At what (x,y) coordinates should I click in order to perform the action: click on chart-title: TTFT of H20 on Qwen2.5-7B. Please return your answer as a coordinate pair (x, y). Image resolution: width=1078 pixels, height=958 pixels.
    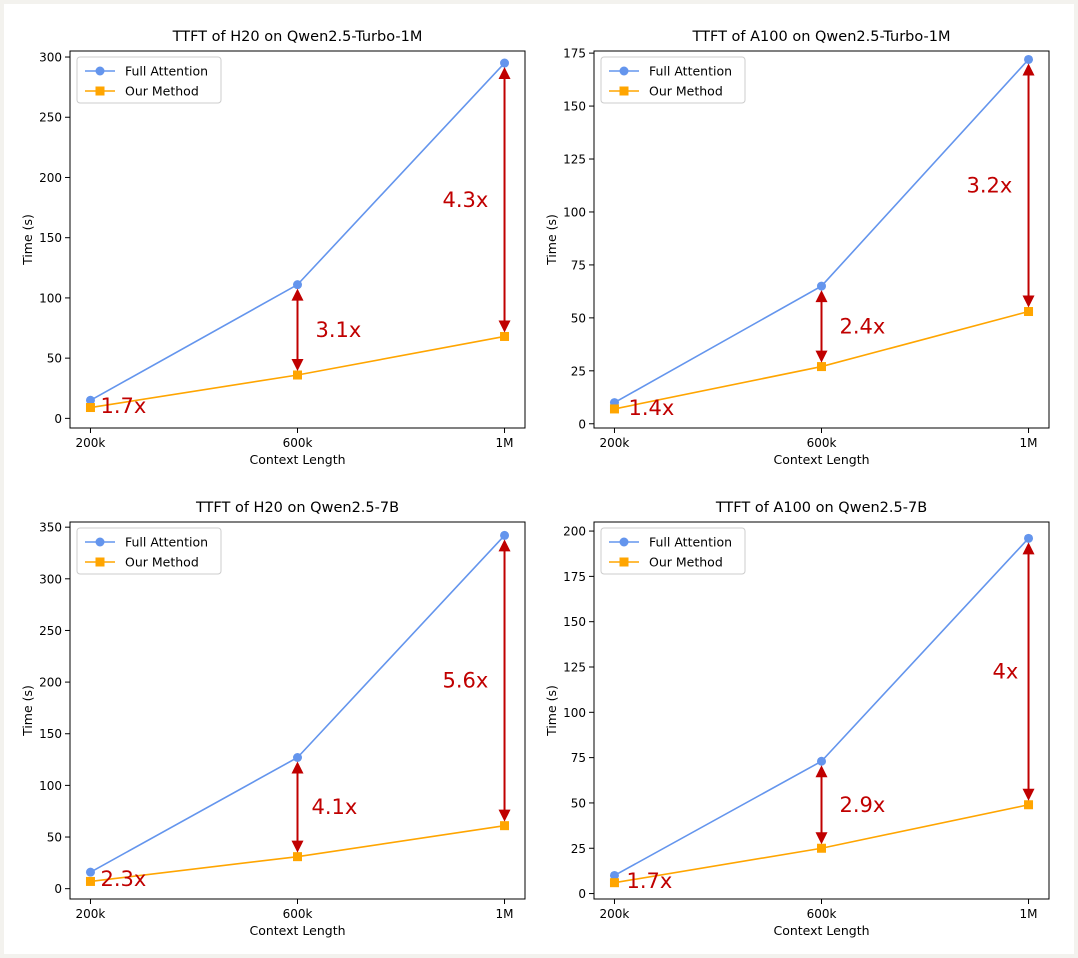
    Looking at the image, I should click on (297, 508).